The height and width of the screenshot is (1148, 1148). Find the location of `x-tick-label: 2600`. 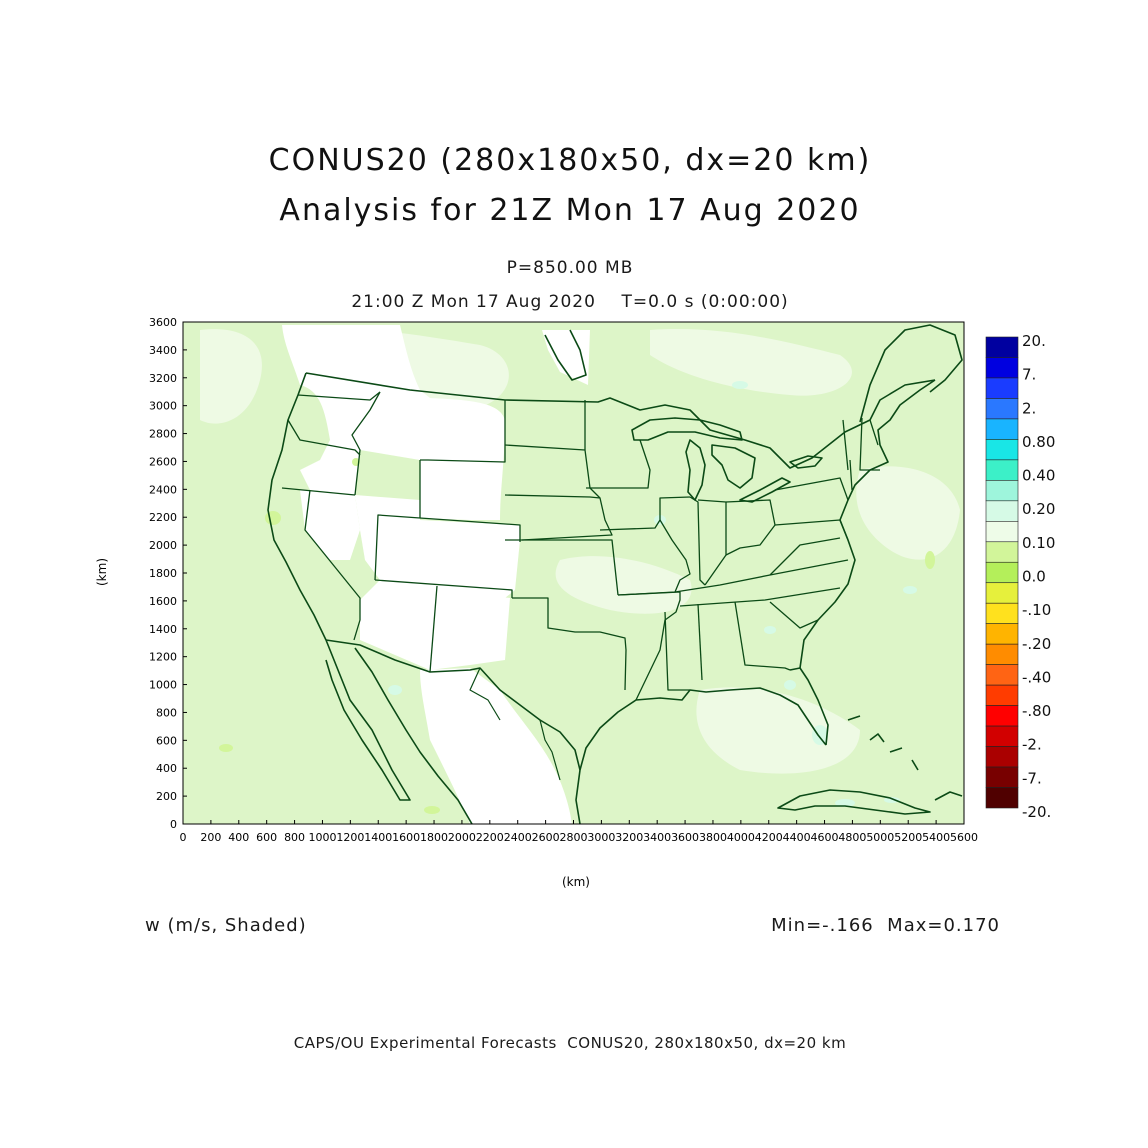

x-tick-label: 2600 is located at coordinates (546, 837).